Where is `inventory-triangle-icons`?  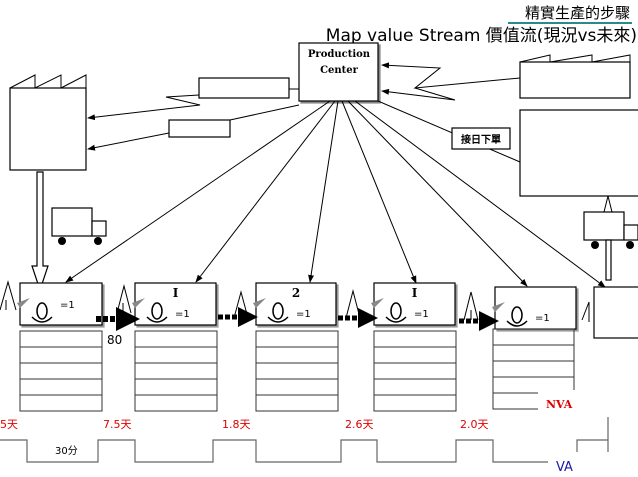
inventory-triangle-icons is located at coordinates (295, 301).